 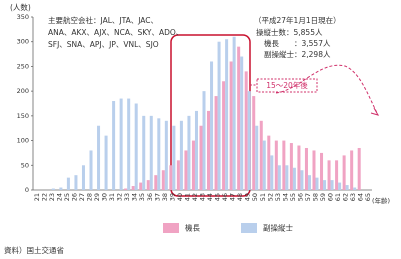 I want to click on legend-label: 機長, so click(x=192, y=228).